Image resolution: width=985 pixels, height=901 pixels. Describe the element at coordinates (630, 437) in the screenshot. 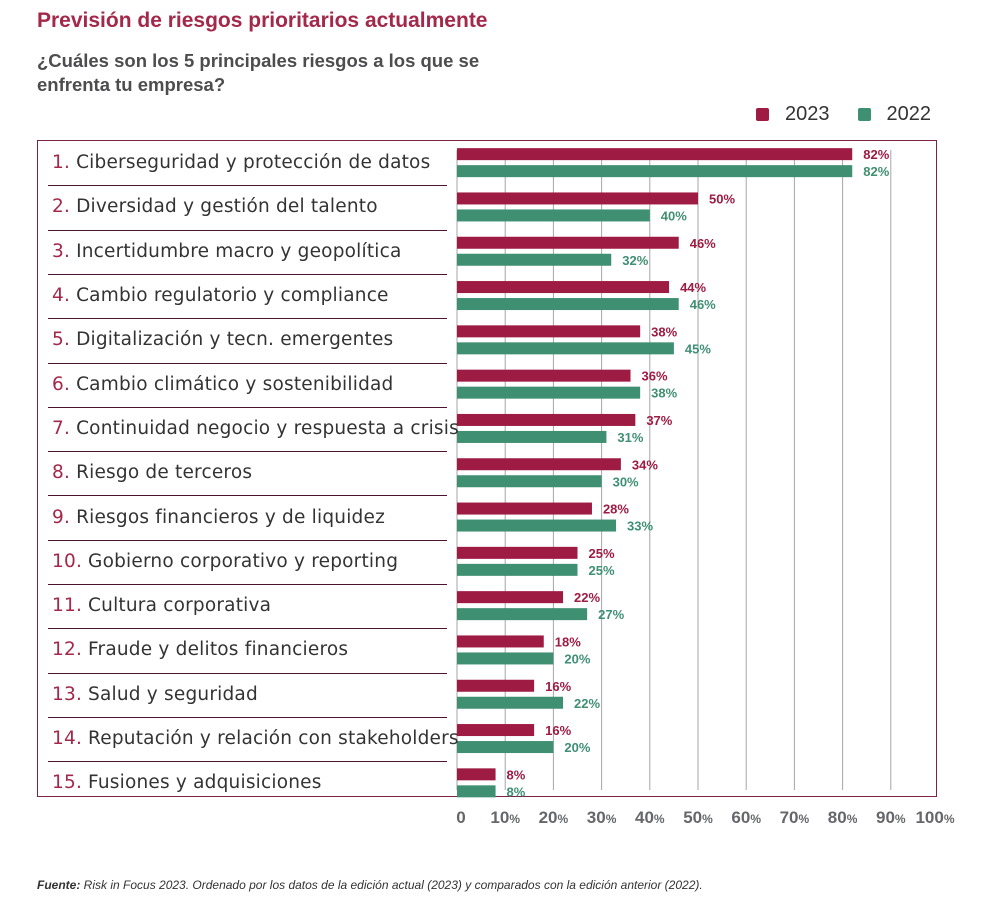

I see `data-label-2022: 31%` at that location.